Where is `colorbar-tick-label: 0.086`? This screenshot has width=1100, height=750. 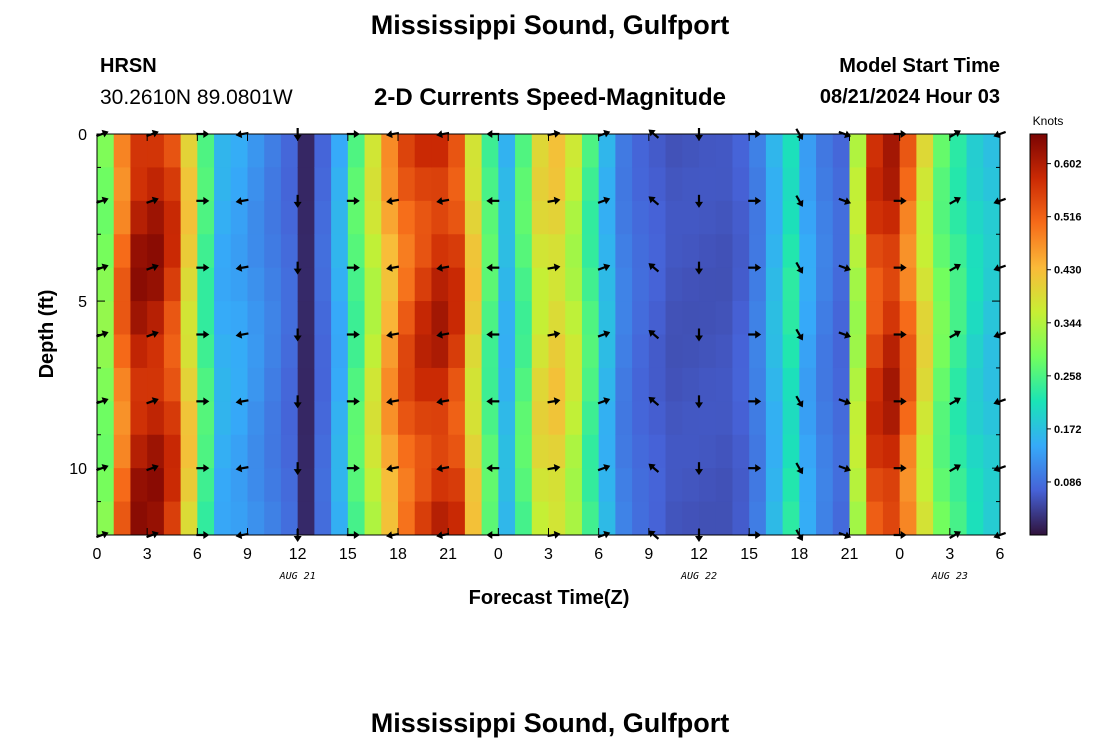
colorbar-tick-label: 0.086 is located at coordinates (1068, 483).